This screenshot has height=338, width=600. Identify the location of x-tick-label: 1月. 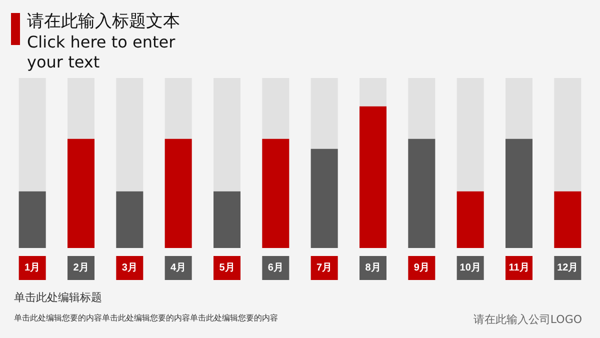
(32, 268).